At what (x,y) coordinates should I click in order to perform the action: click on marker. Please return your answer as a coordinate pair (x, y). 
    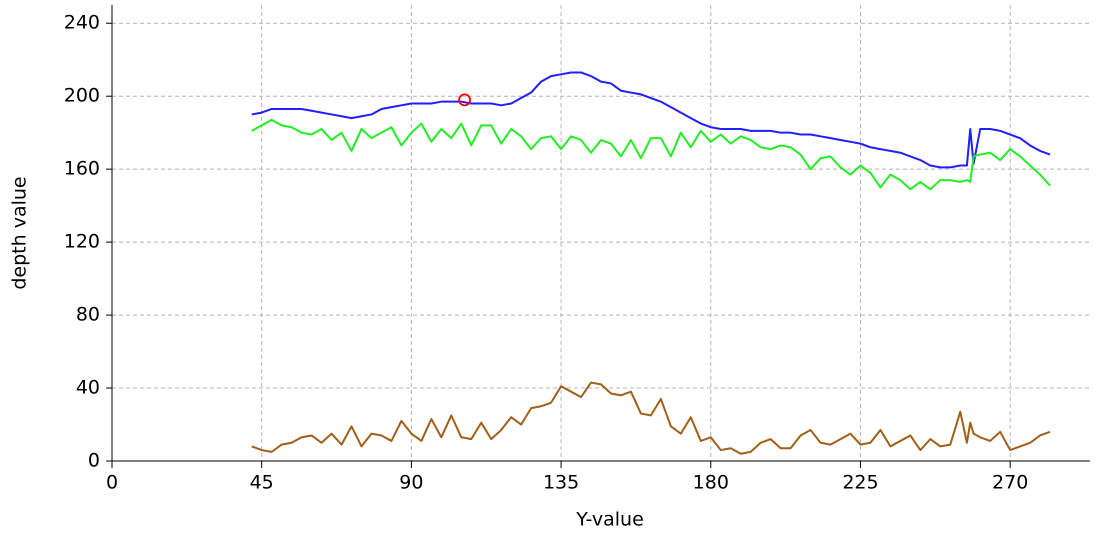
    Looking at the image, I should click on (465, 100).